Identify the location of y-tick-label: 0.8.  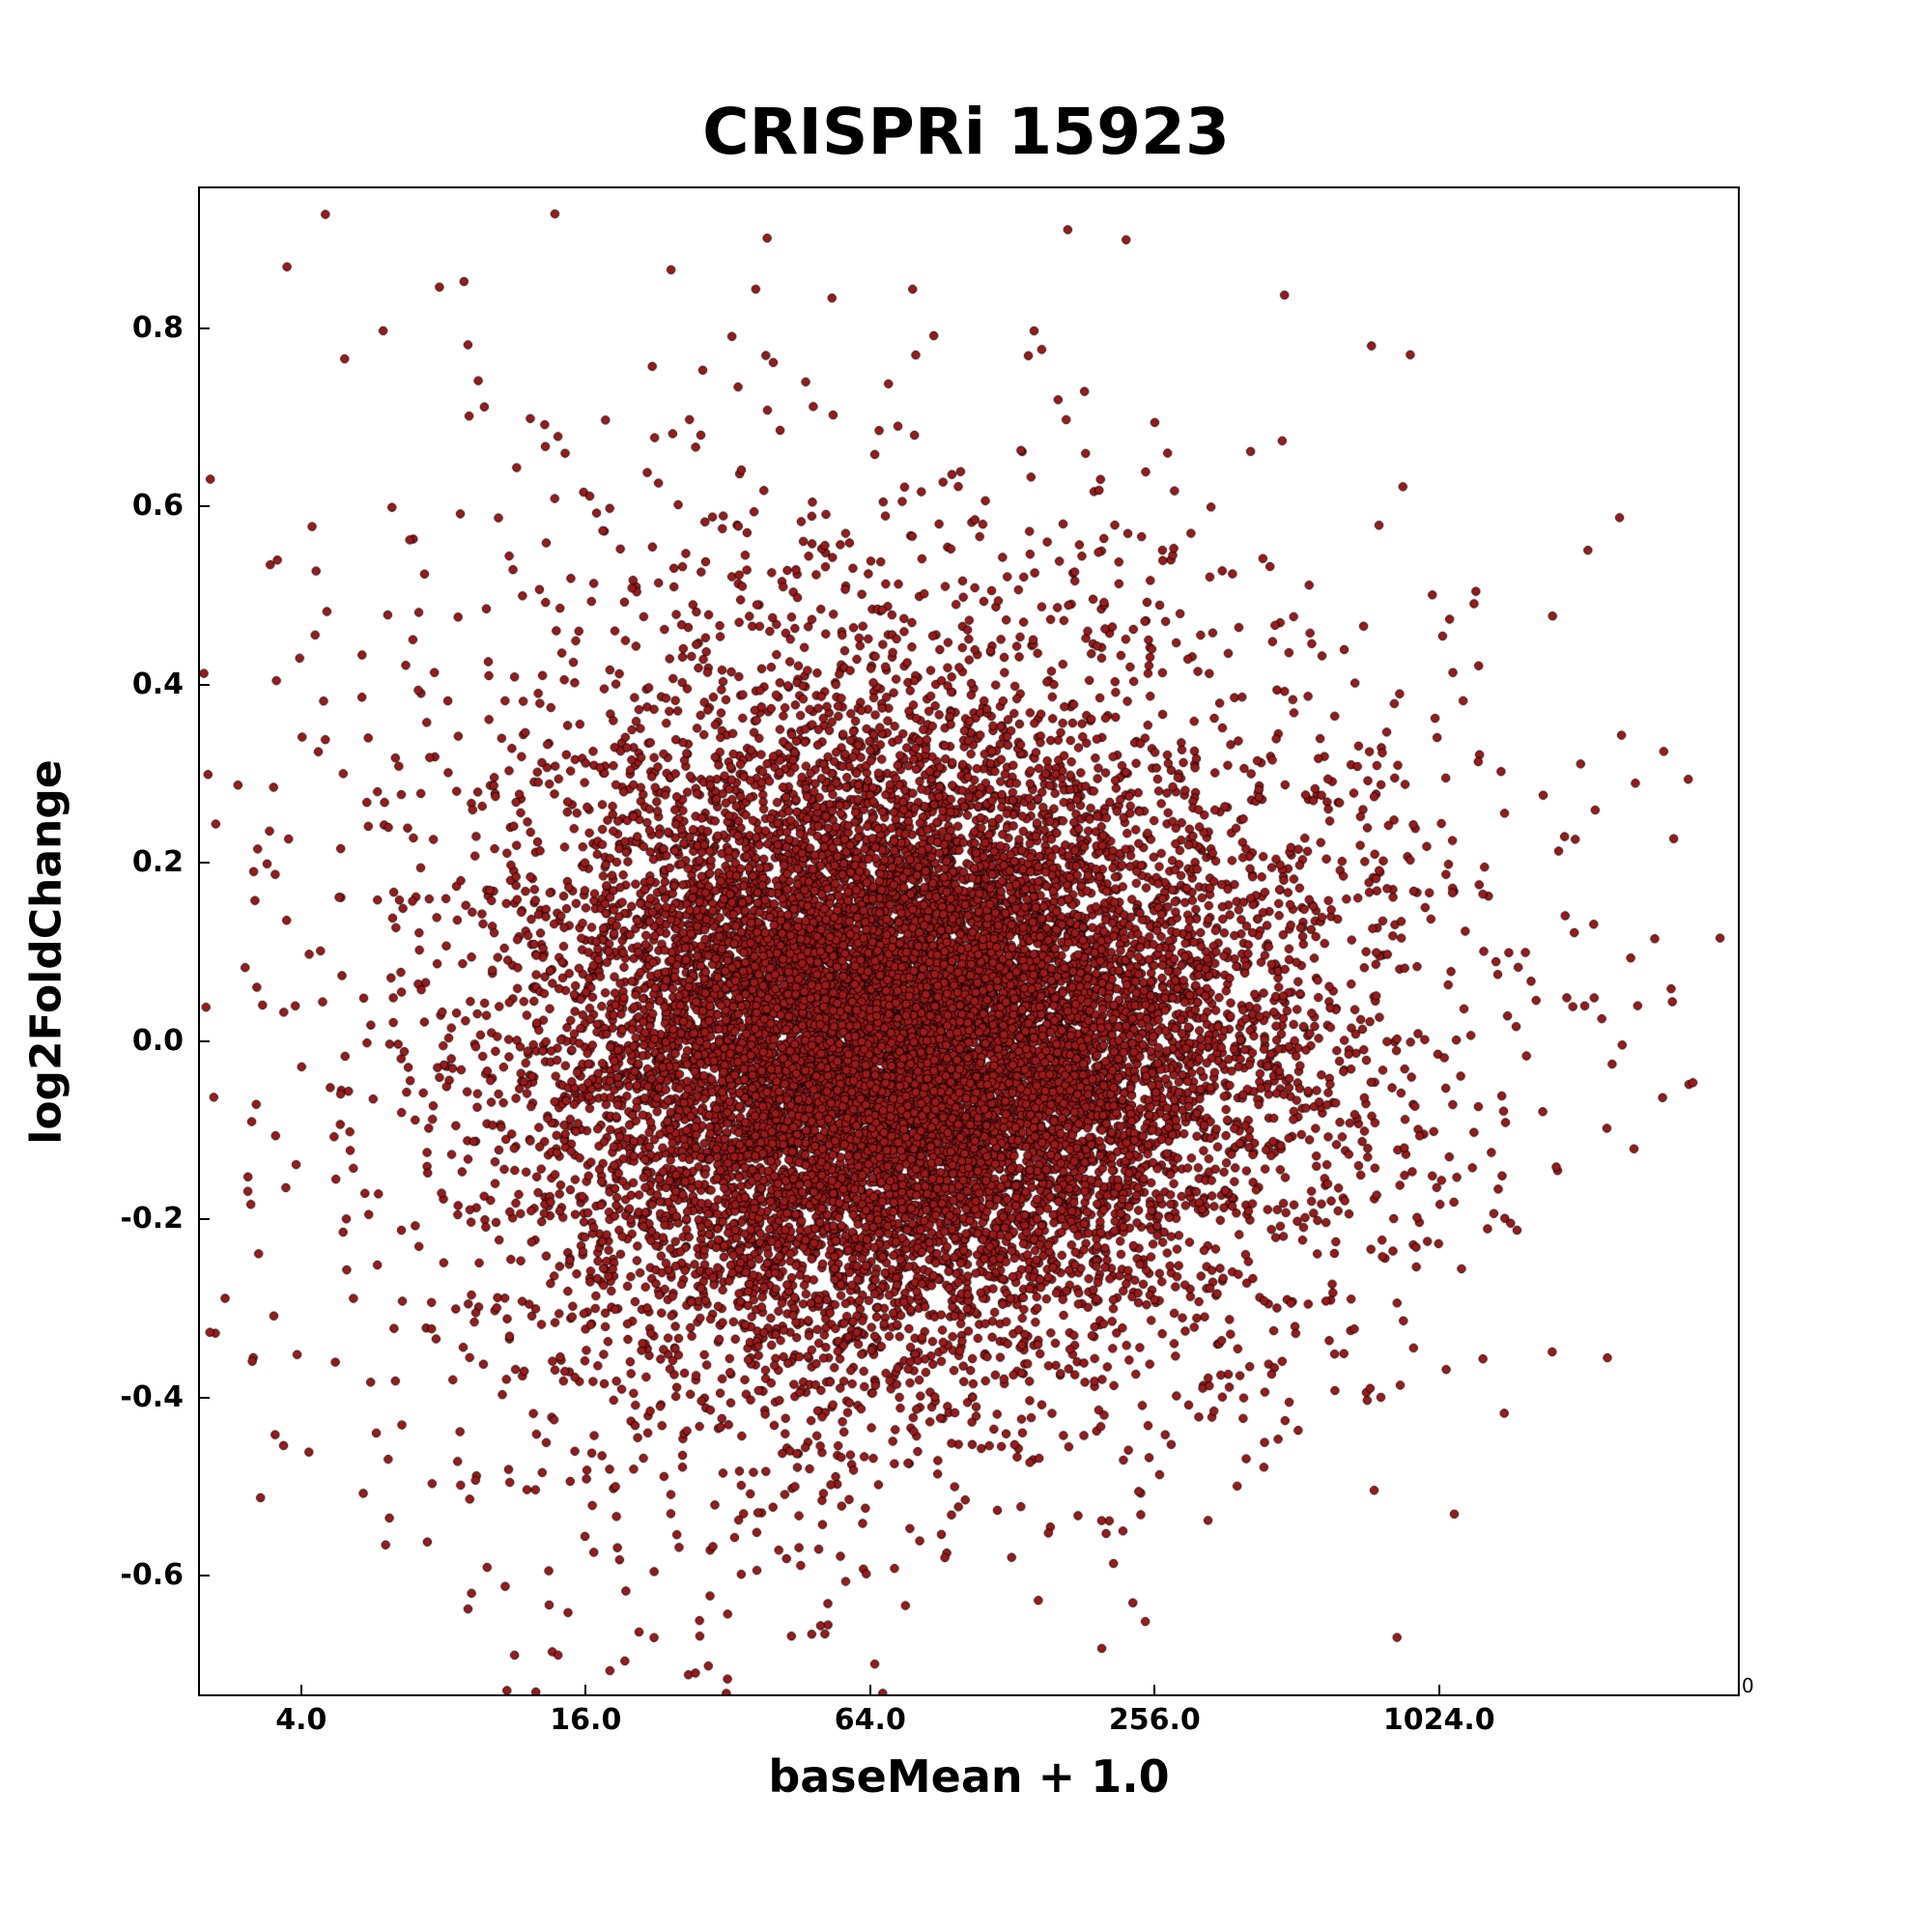
(157, 327).